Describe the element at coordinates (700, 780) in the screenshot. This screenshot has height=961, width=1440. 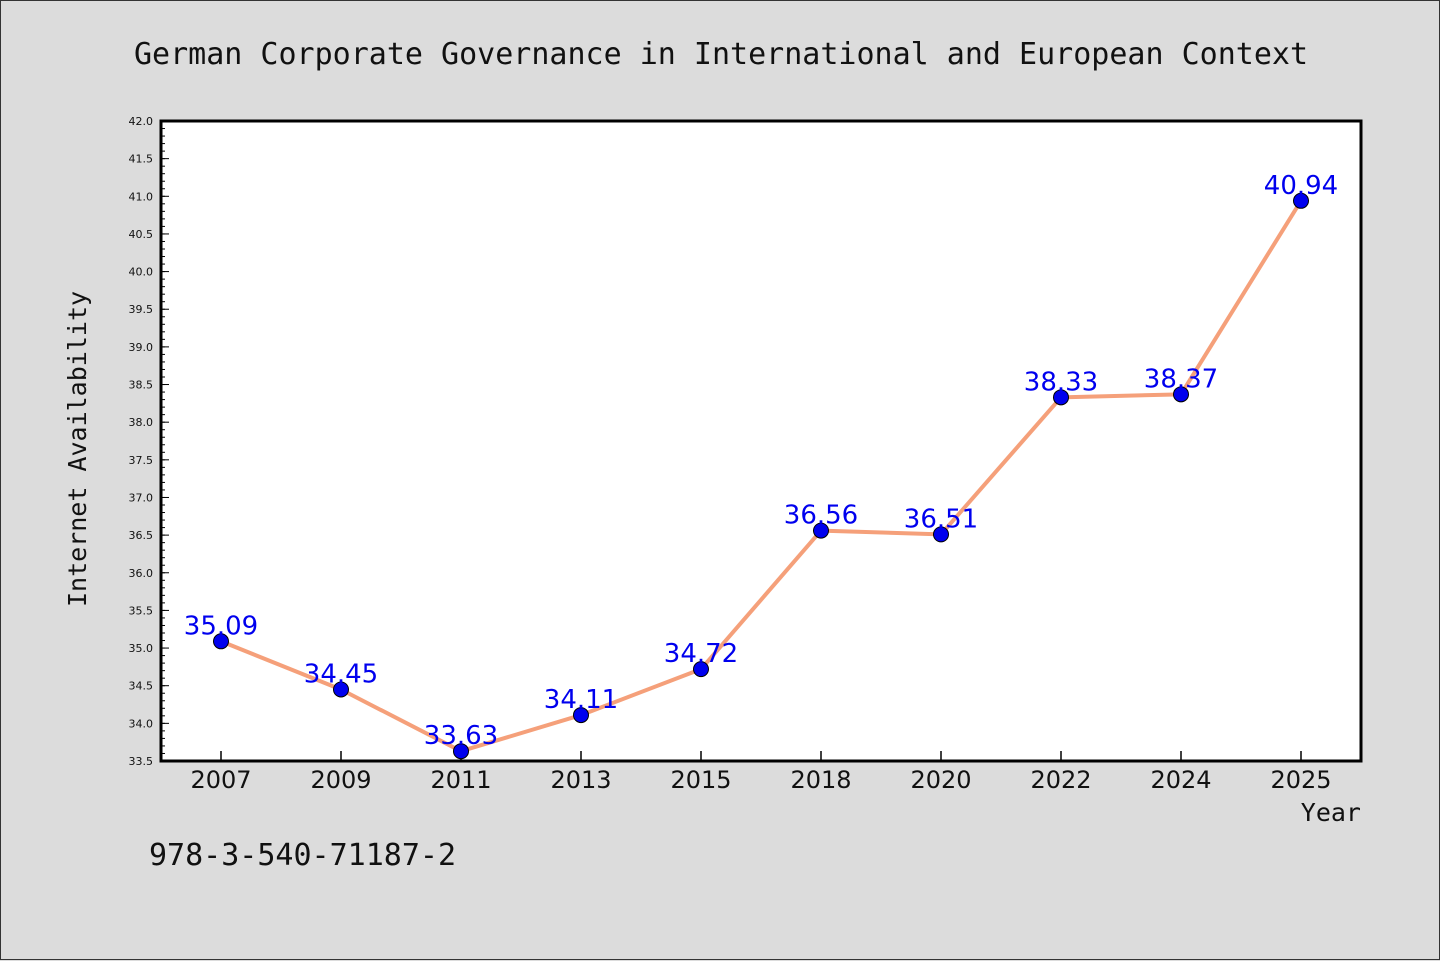
I see `x-tick-label: 2015` at that location.